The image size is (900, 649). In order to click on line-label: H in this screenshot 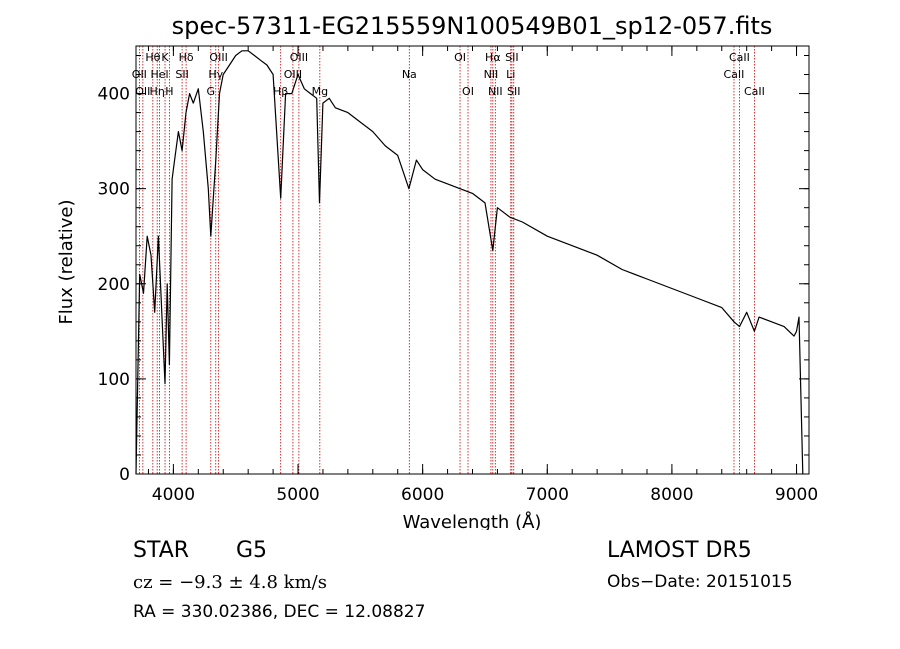, I will do `click(169, 91)`.